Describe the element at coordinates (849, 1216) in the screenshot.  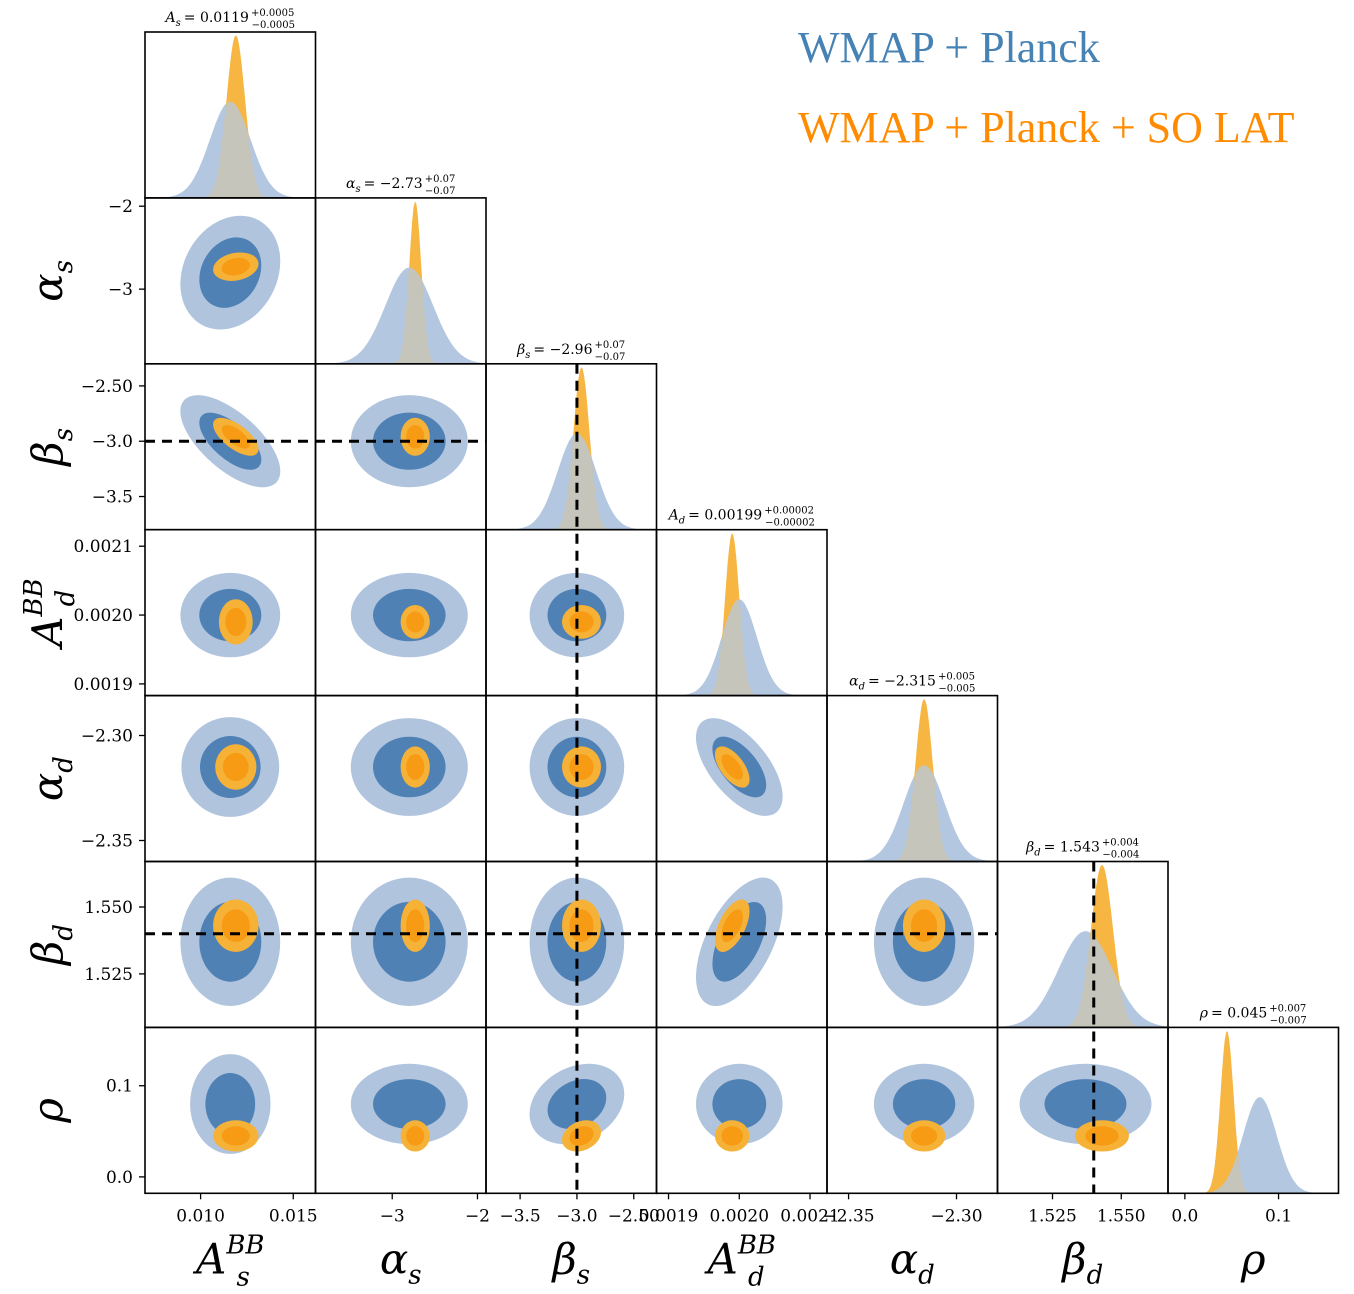
I see `x-tick-label: −2.35` at that location.